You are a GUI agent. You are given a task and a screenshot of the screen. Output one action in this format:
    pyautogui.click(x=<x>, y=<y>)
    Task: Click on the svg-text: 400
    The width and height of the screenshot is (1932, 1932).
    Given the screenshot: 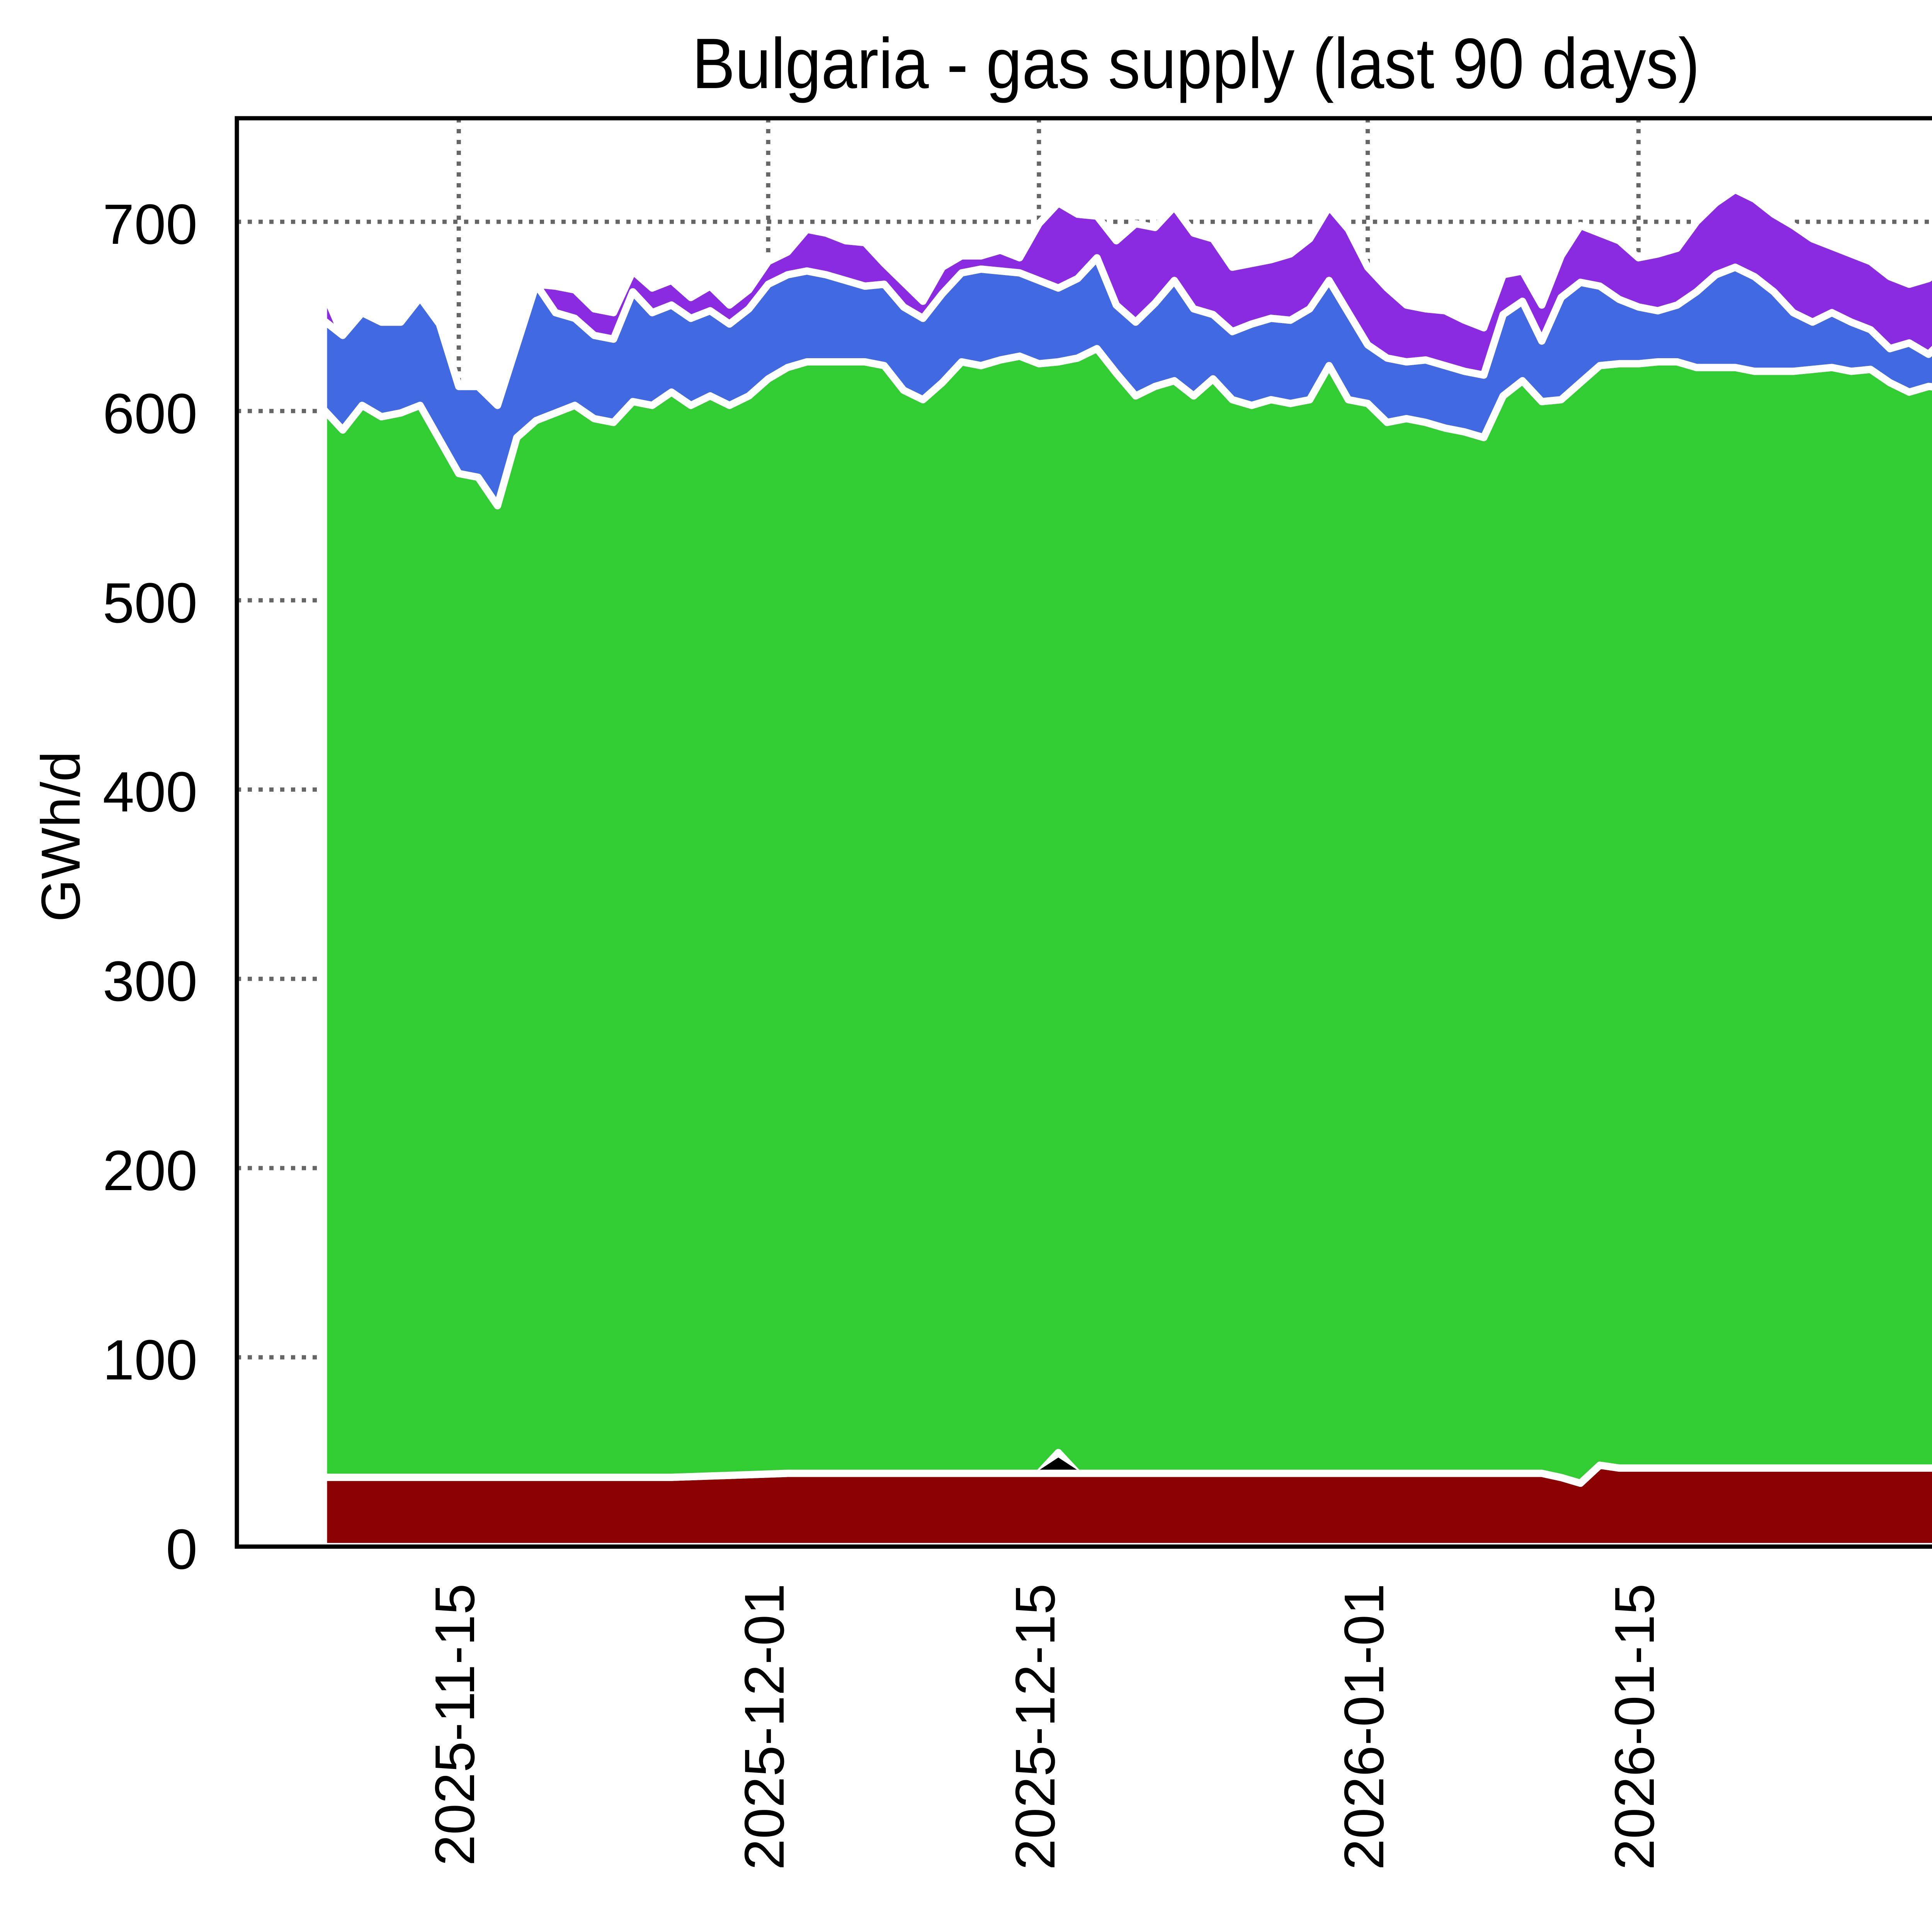 What is the action you would take?
    pyautogui.click(x=150, y=792)
    